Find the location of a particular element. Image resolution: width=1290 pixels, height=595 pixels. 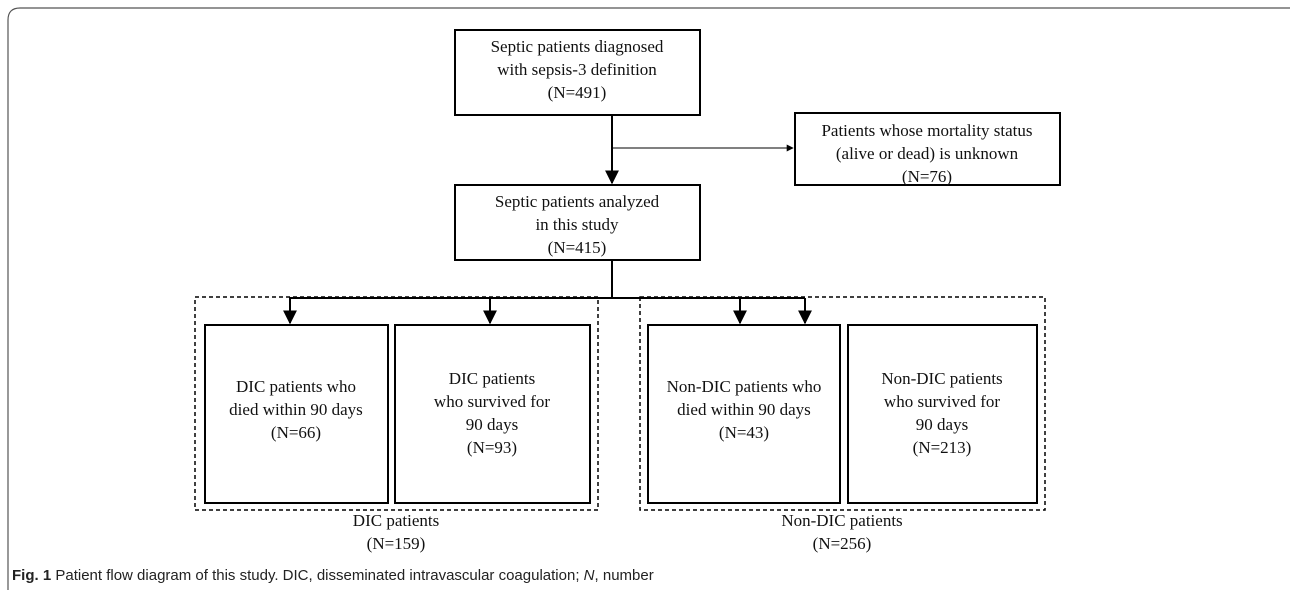

node-text: in this study is located at coordinates (577, 224).